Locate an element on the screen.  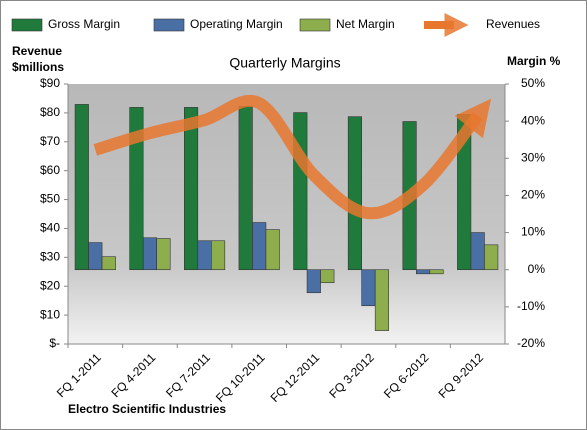
y2-tick-label: 0% is located at coordinates (537, 269).